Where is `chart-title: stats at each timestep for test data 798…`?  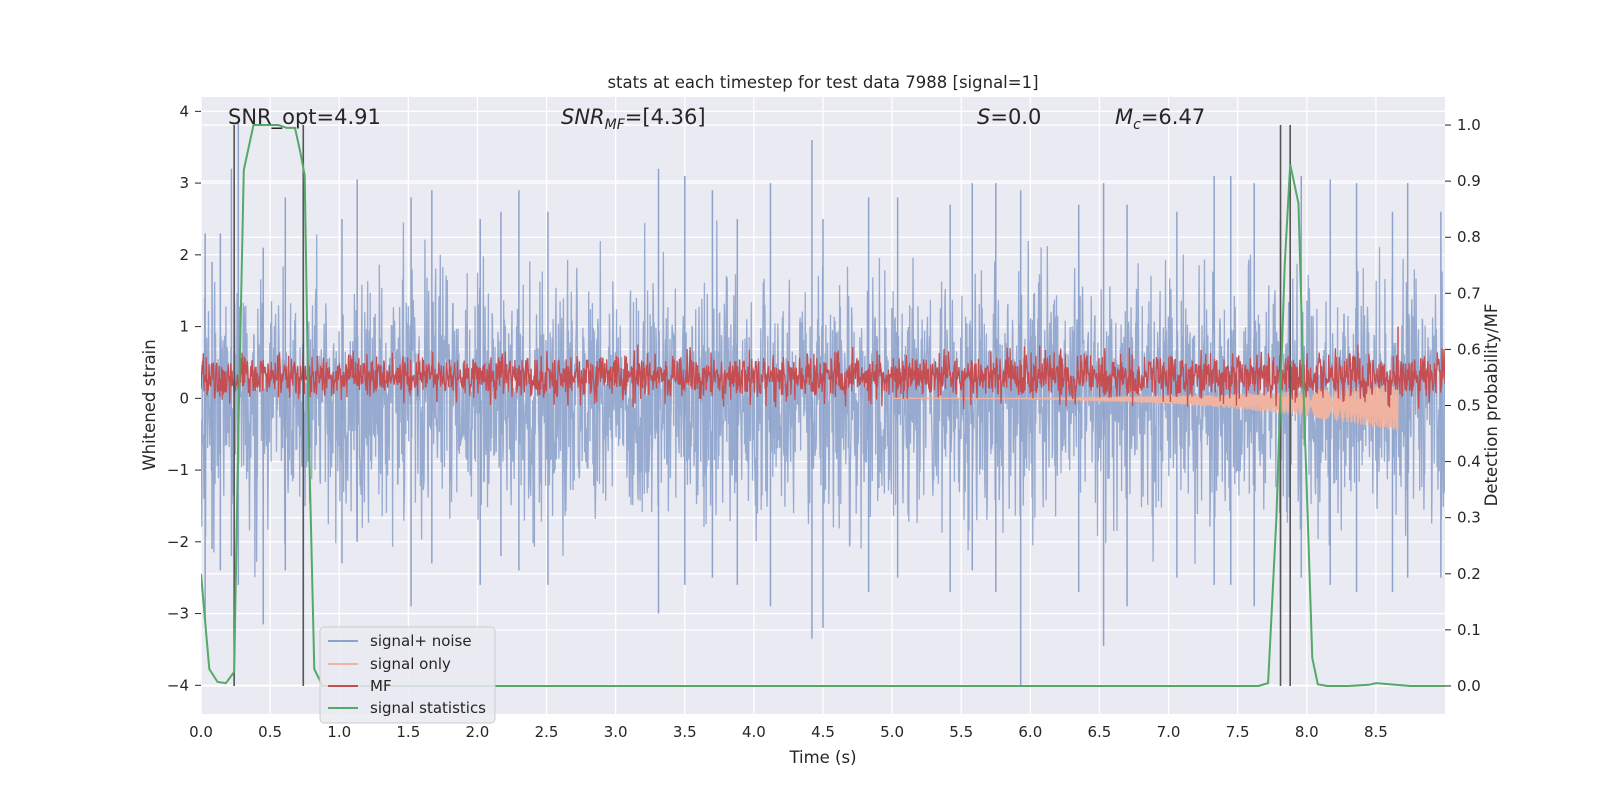 chart-title: stats at each timestep for test data 798… is located at coordinates (822, 82).